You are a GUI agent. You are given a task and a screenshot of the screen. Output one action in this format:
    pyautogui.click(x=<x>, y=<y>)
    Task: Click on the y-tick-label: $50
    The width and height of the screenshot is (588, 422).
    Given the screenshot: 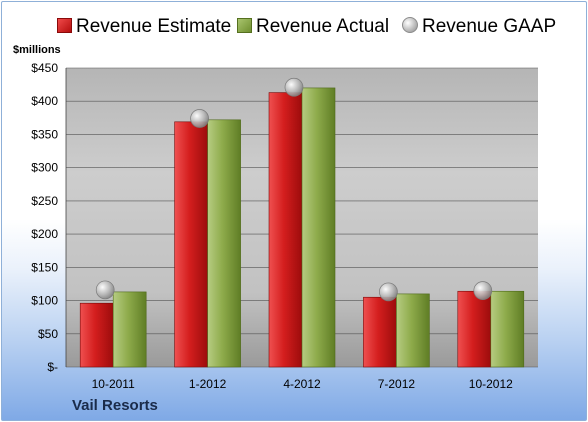 What is the action you would take?
    pyautogui.click(x=48, y=334)
    